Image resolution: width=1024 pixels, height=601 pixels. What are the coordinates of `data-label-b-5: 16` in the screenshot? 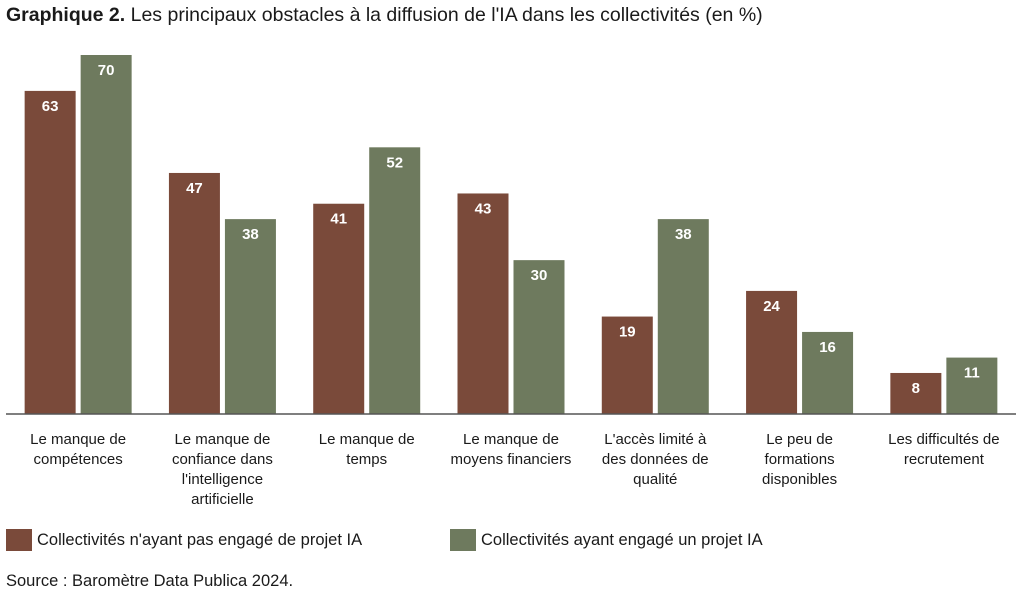 It's located at (827, 347).